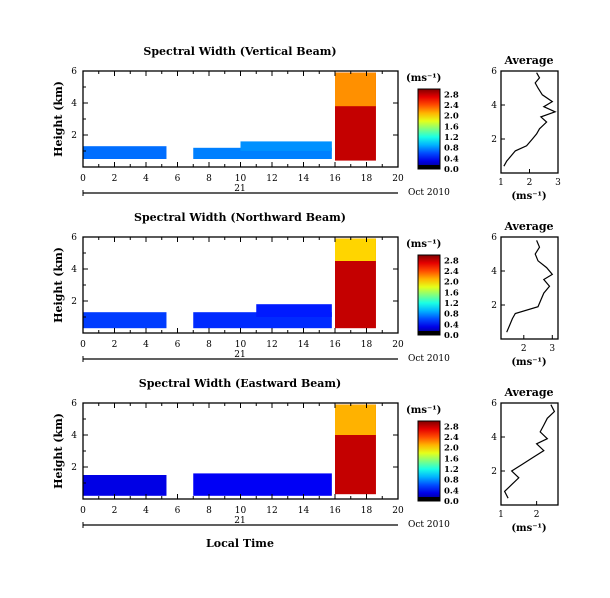 The image size is (610, 598). What do you see at coordinates (240, 543) in the screenshot?
I see `x-axis-label: Local Time` at bounding box center [240, 543].